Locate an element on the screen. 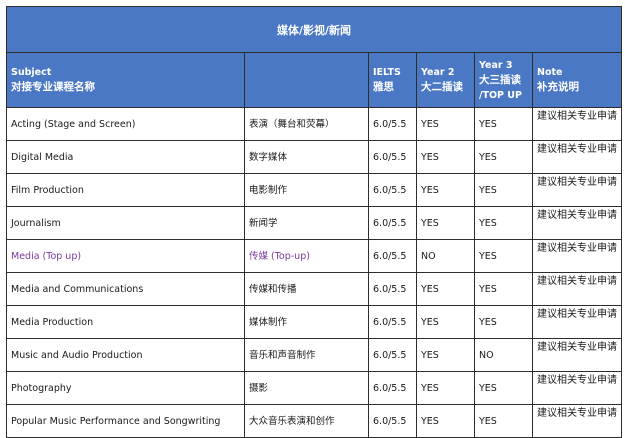  year3-cell: NO is located at coordinates (503, 355).